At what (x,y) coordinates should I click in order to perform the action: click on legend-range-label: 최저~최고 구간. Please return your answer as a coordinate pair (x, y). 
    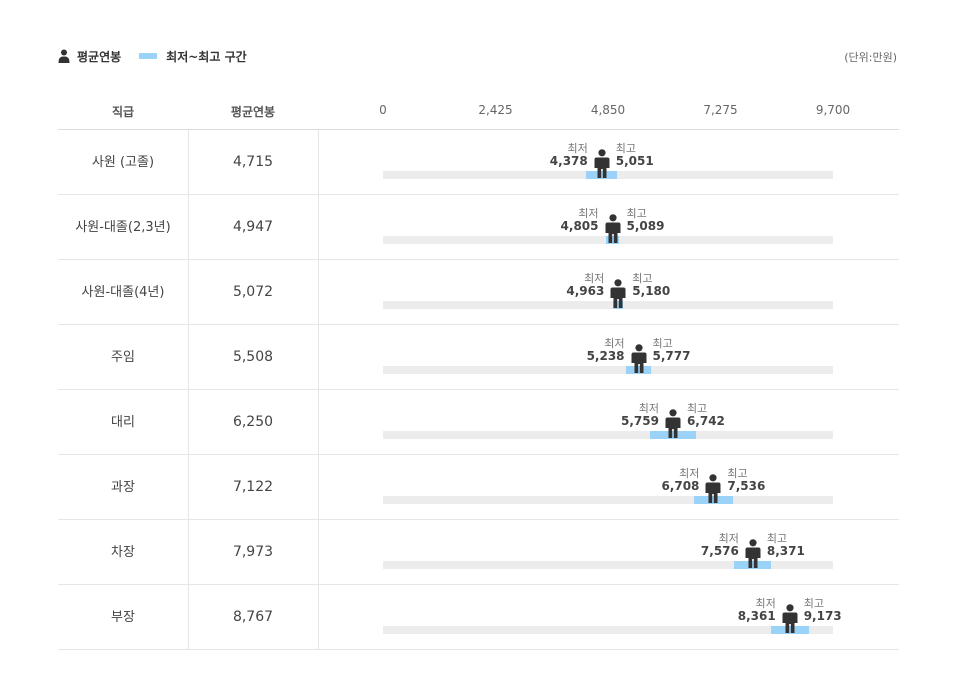
    Looking at the image, I should click on (206, 56).